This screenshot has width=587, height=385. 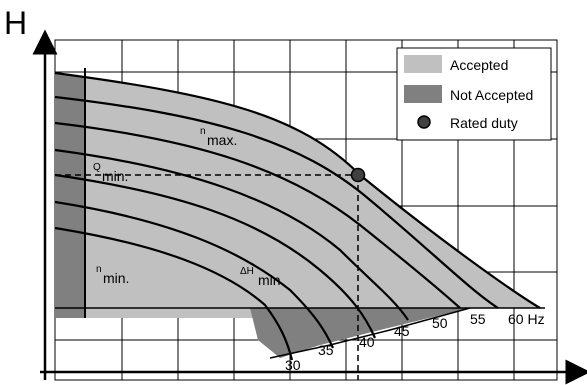 I want to click on legend-swatch-not-accepted, so click(x=423, y=94).